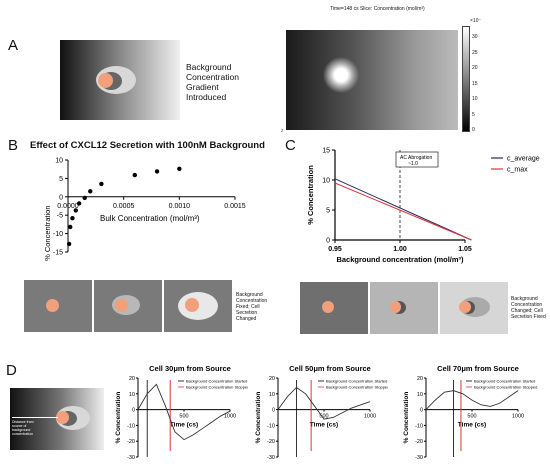 The height and width of the screenshot is (469, 550). Describe the element at coordinates (475, 52) in the screenshot. I see `colorbar-tick: 25` at that location.